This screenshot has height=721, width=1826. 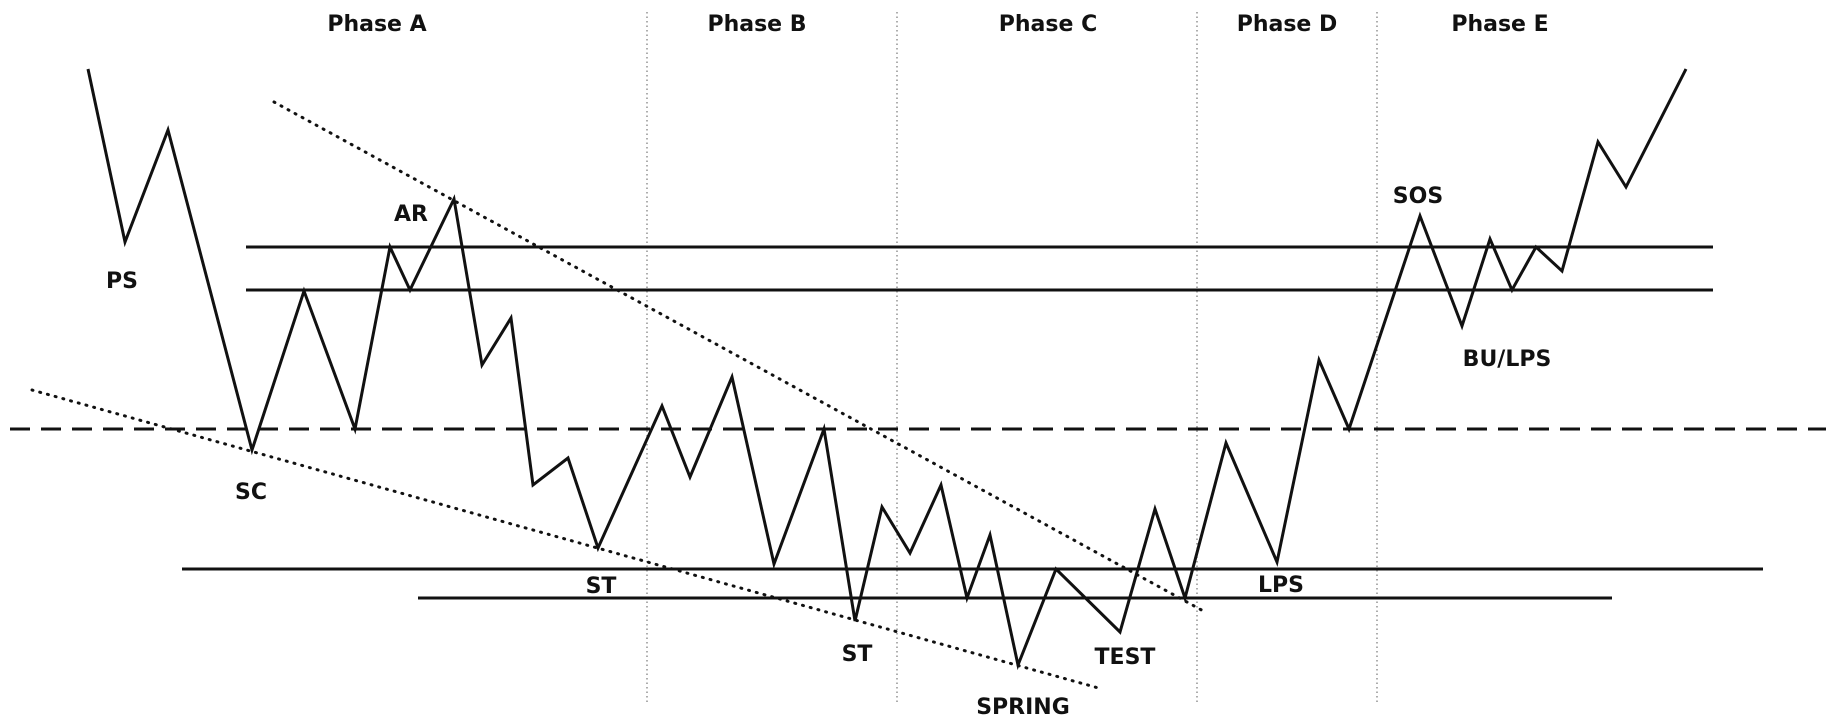 I want to click on label-ps: PS, so click(x=122, y=281).